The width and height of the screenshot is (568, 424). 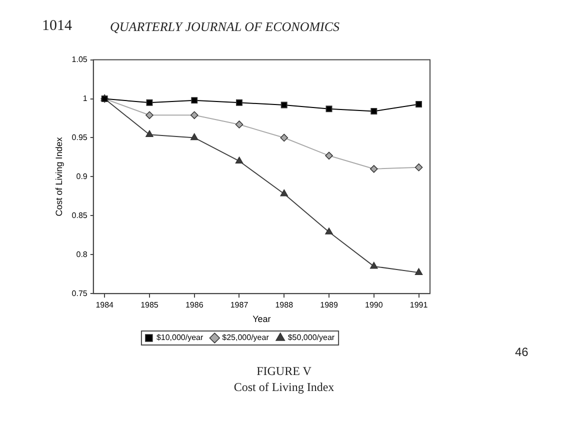 What do you see at coordinates (80, 293) in the screenshot?
I see `y-tick-label: 0.75` at bounding box center [80, 293].